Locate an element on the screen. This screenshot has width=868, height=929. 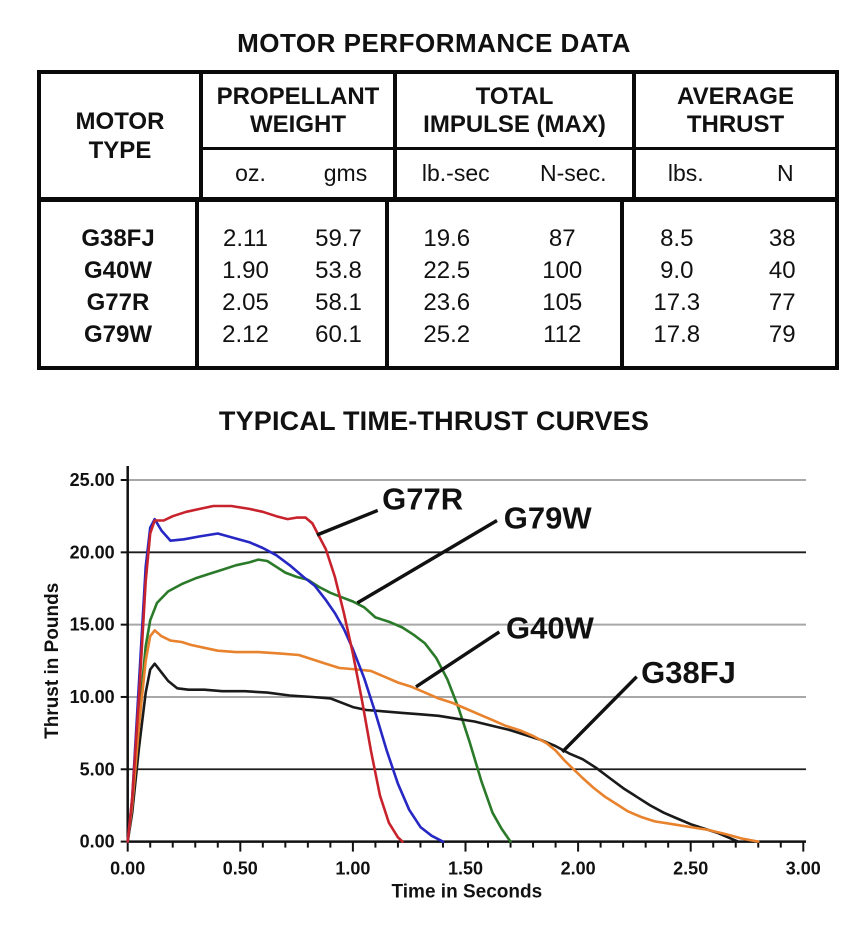
average-thrust-column: 8.5 38 9.0 40 17.3 77 17.8 79 is located at coordinates (729, 284).